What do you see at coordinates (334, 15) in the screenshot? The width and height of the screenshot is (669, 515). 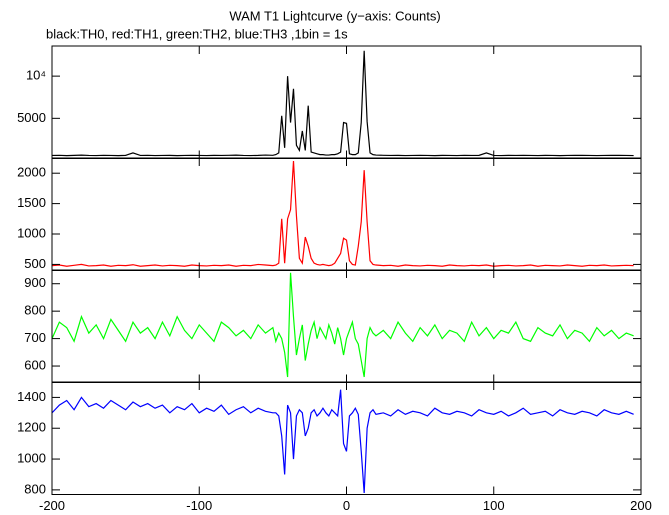 I see `chart-title: WAM T1 Lightcurve (y−axis: Counts)` at bounding box center [334, 15].